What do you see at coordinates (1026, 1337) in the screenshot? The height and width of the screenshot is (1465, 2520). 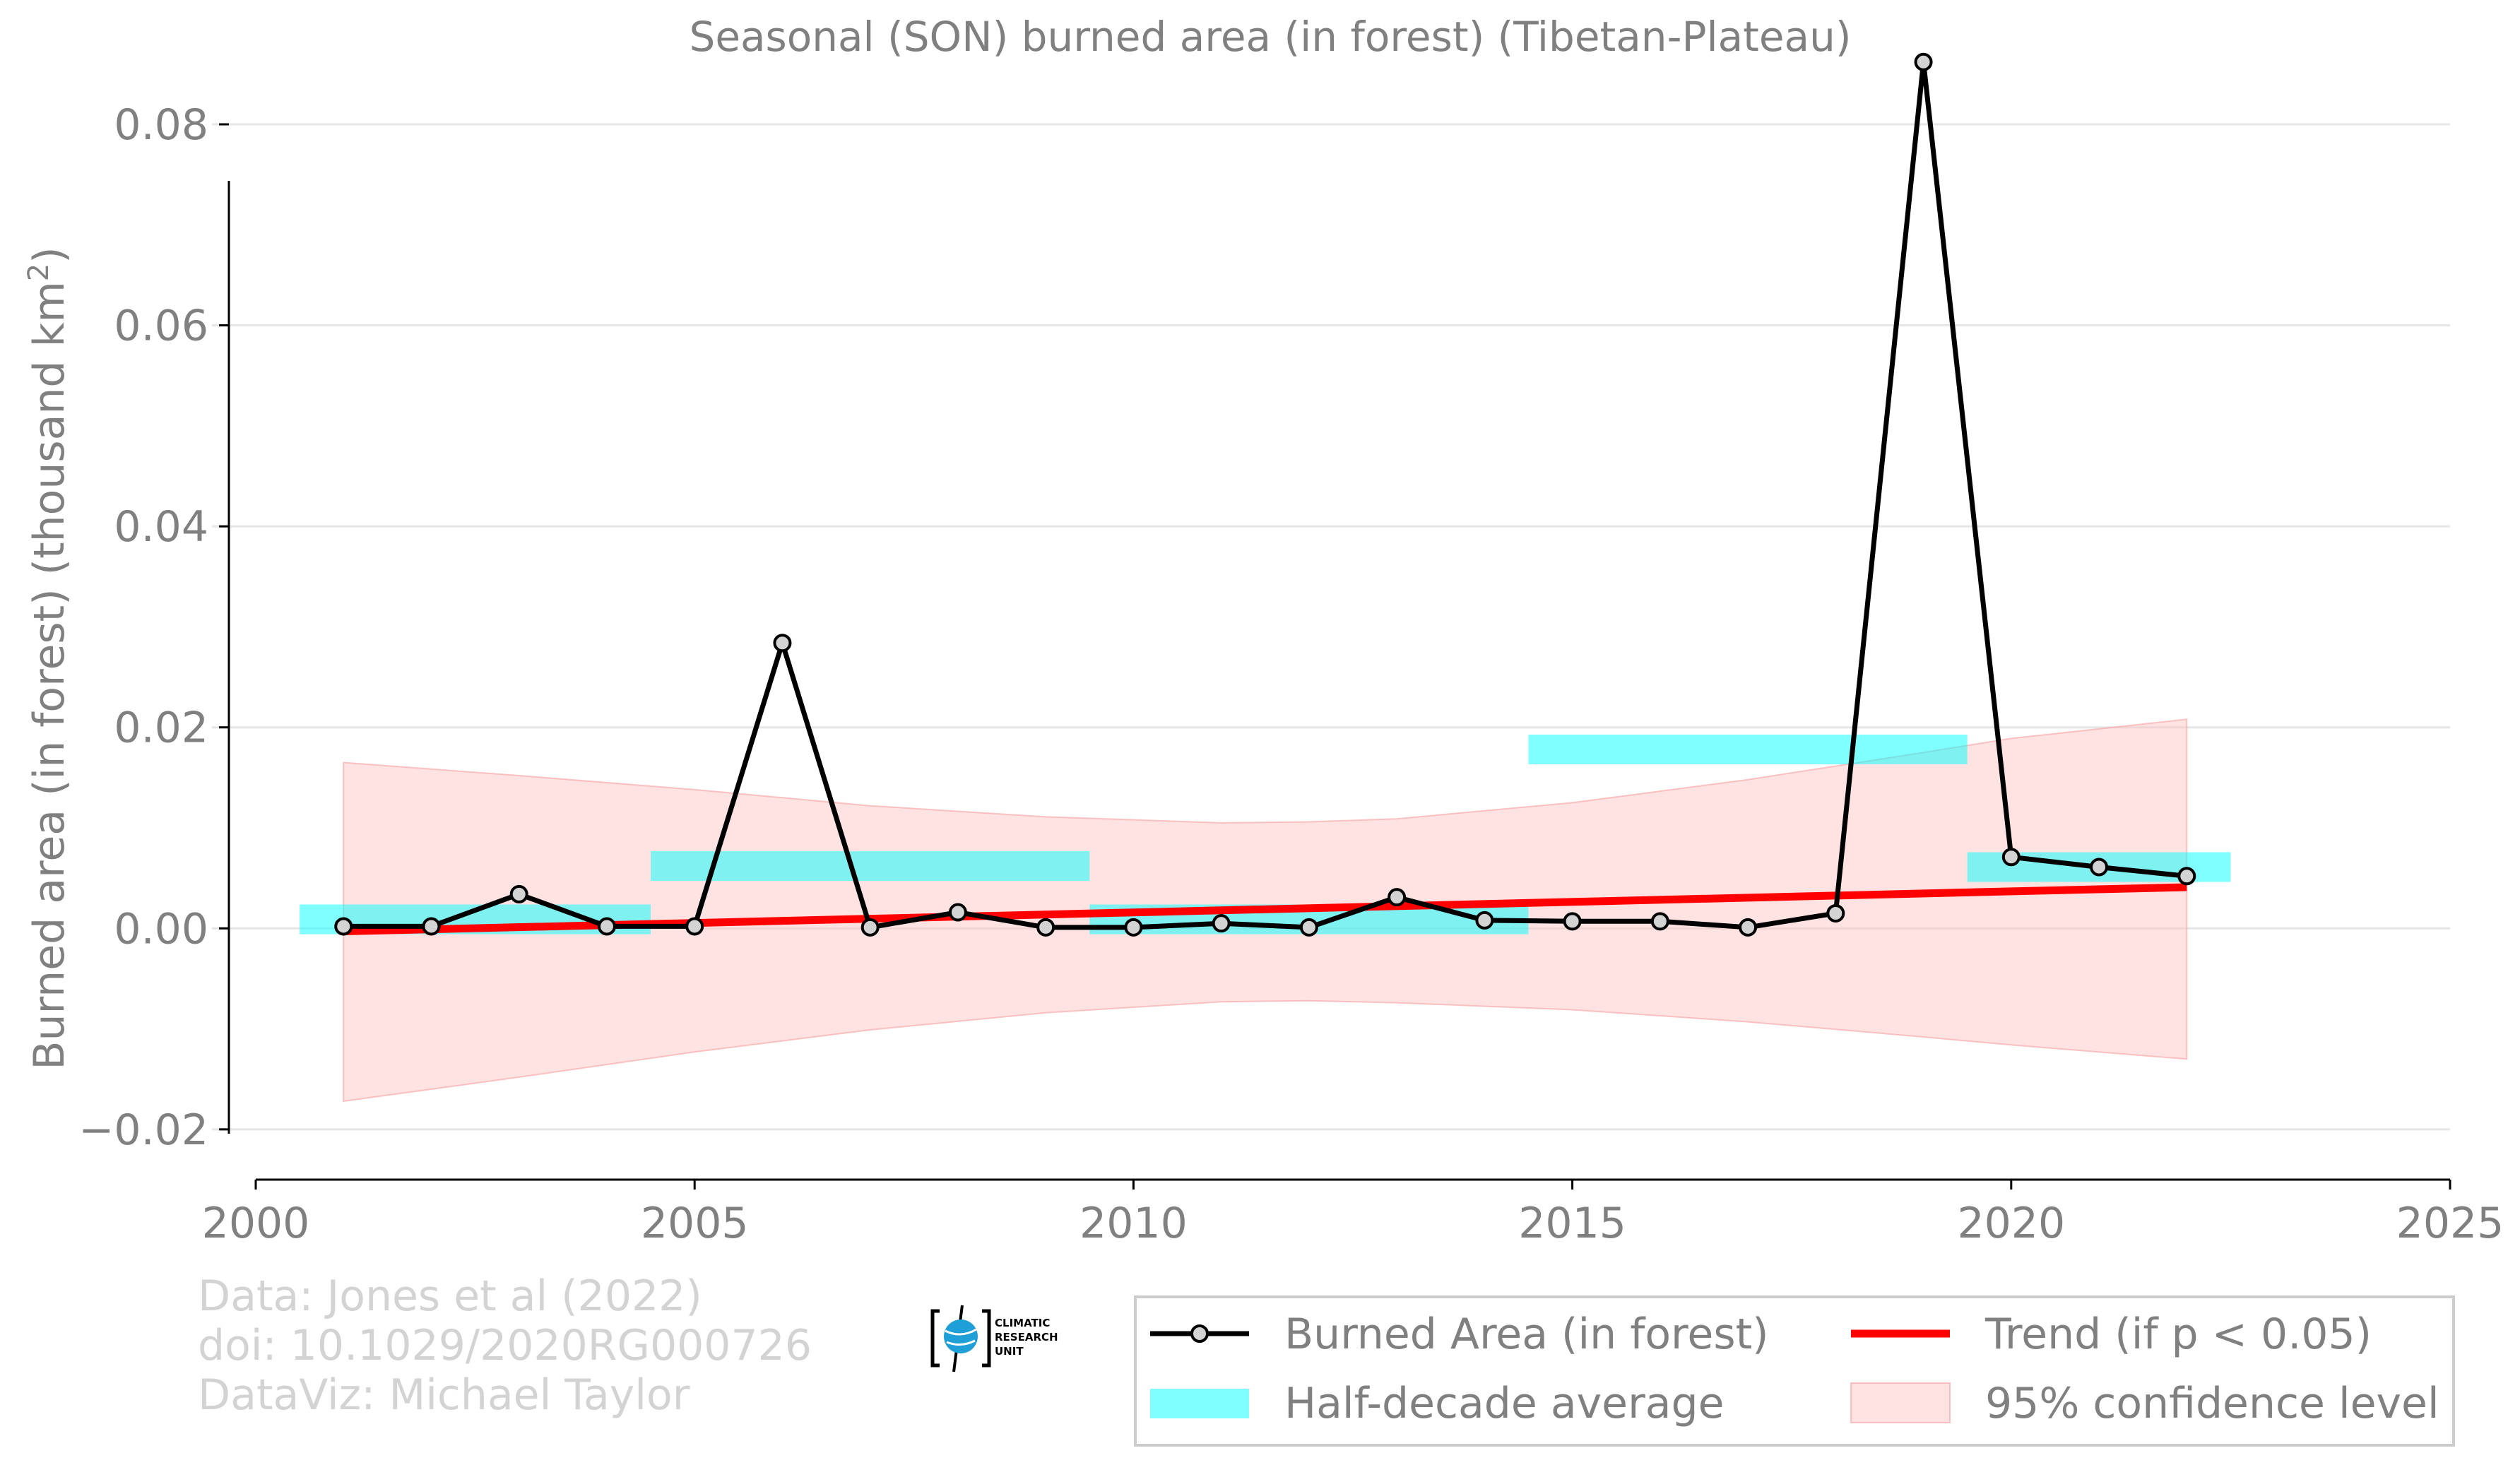 I see `logo-line-2: RESEARCH` at bounding box center [1026, 1337].